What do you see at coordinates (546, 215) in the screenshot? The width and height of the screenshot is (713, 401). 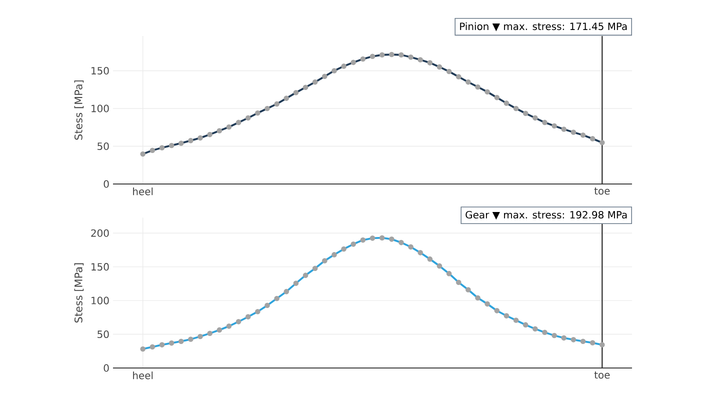 I see `annotation: Gear ▼ max. stress: 192.98 MPa` at bounding box center [546, 215].